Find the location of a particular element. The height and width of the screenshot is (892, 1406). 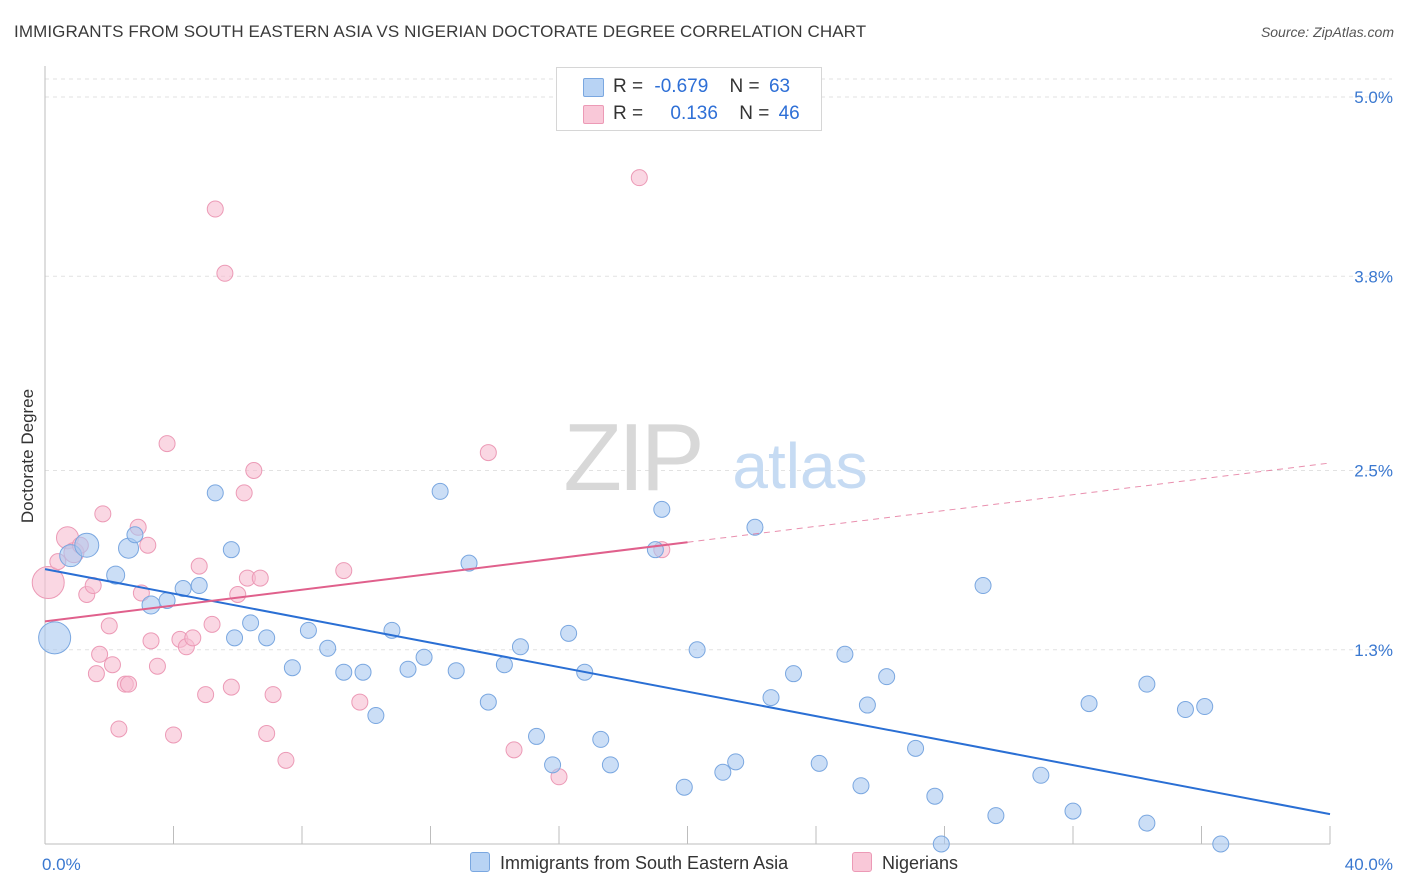

y-tick-label: 3.8% is located at coordinates (1373, 276).